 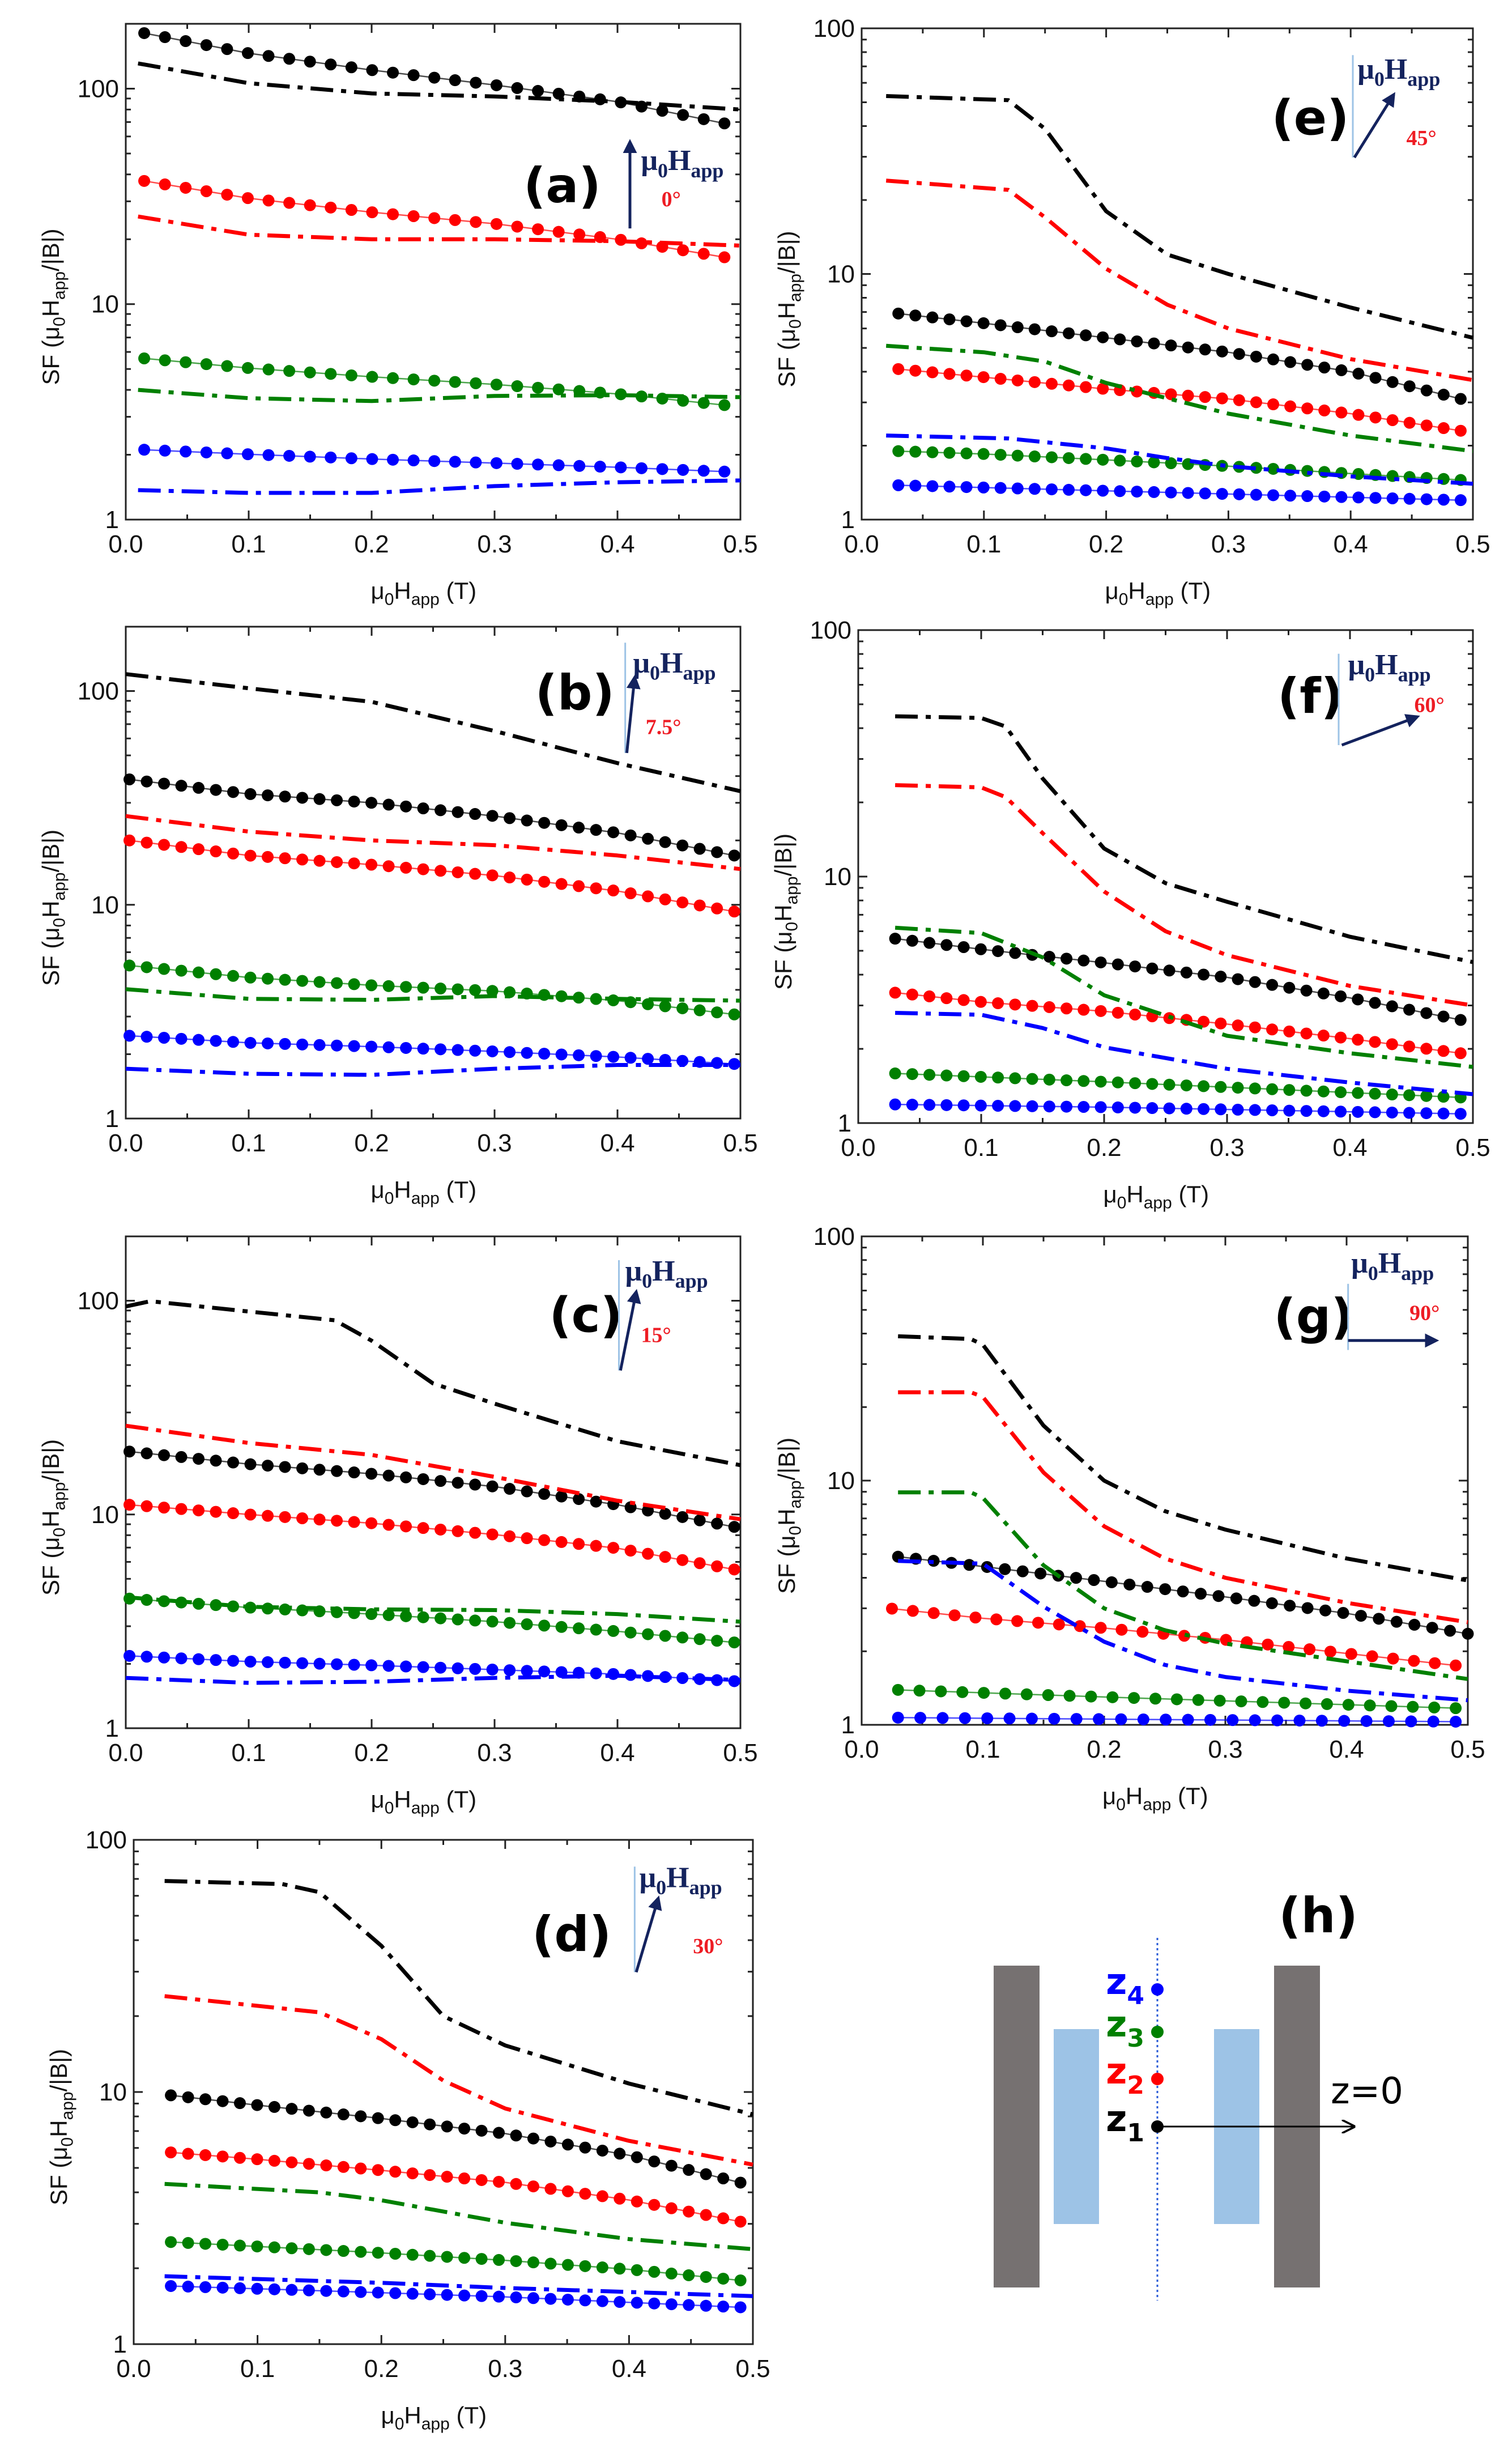 I want to click on series-z4-dashdot, so click(x=439, y=486).